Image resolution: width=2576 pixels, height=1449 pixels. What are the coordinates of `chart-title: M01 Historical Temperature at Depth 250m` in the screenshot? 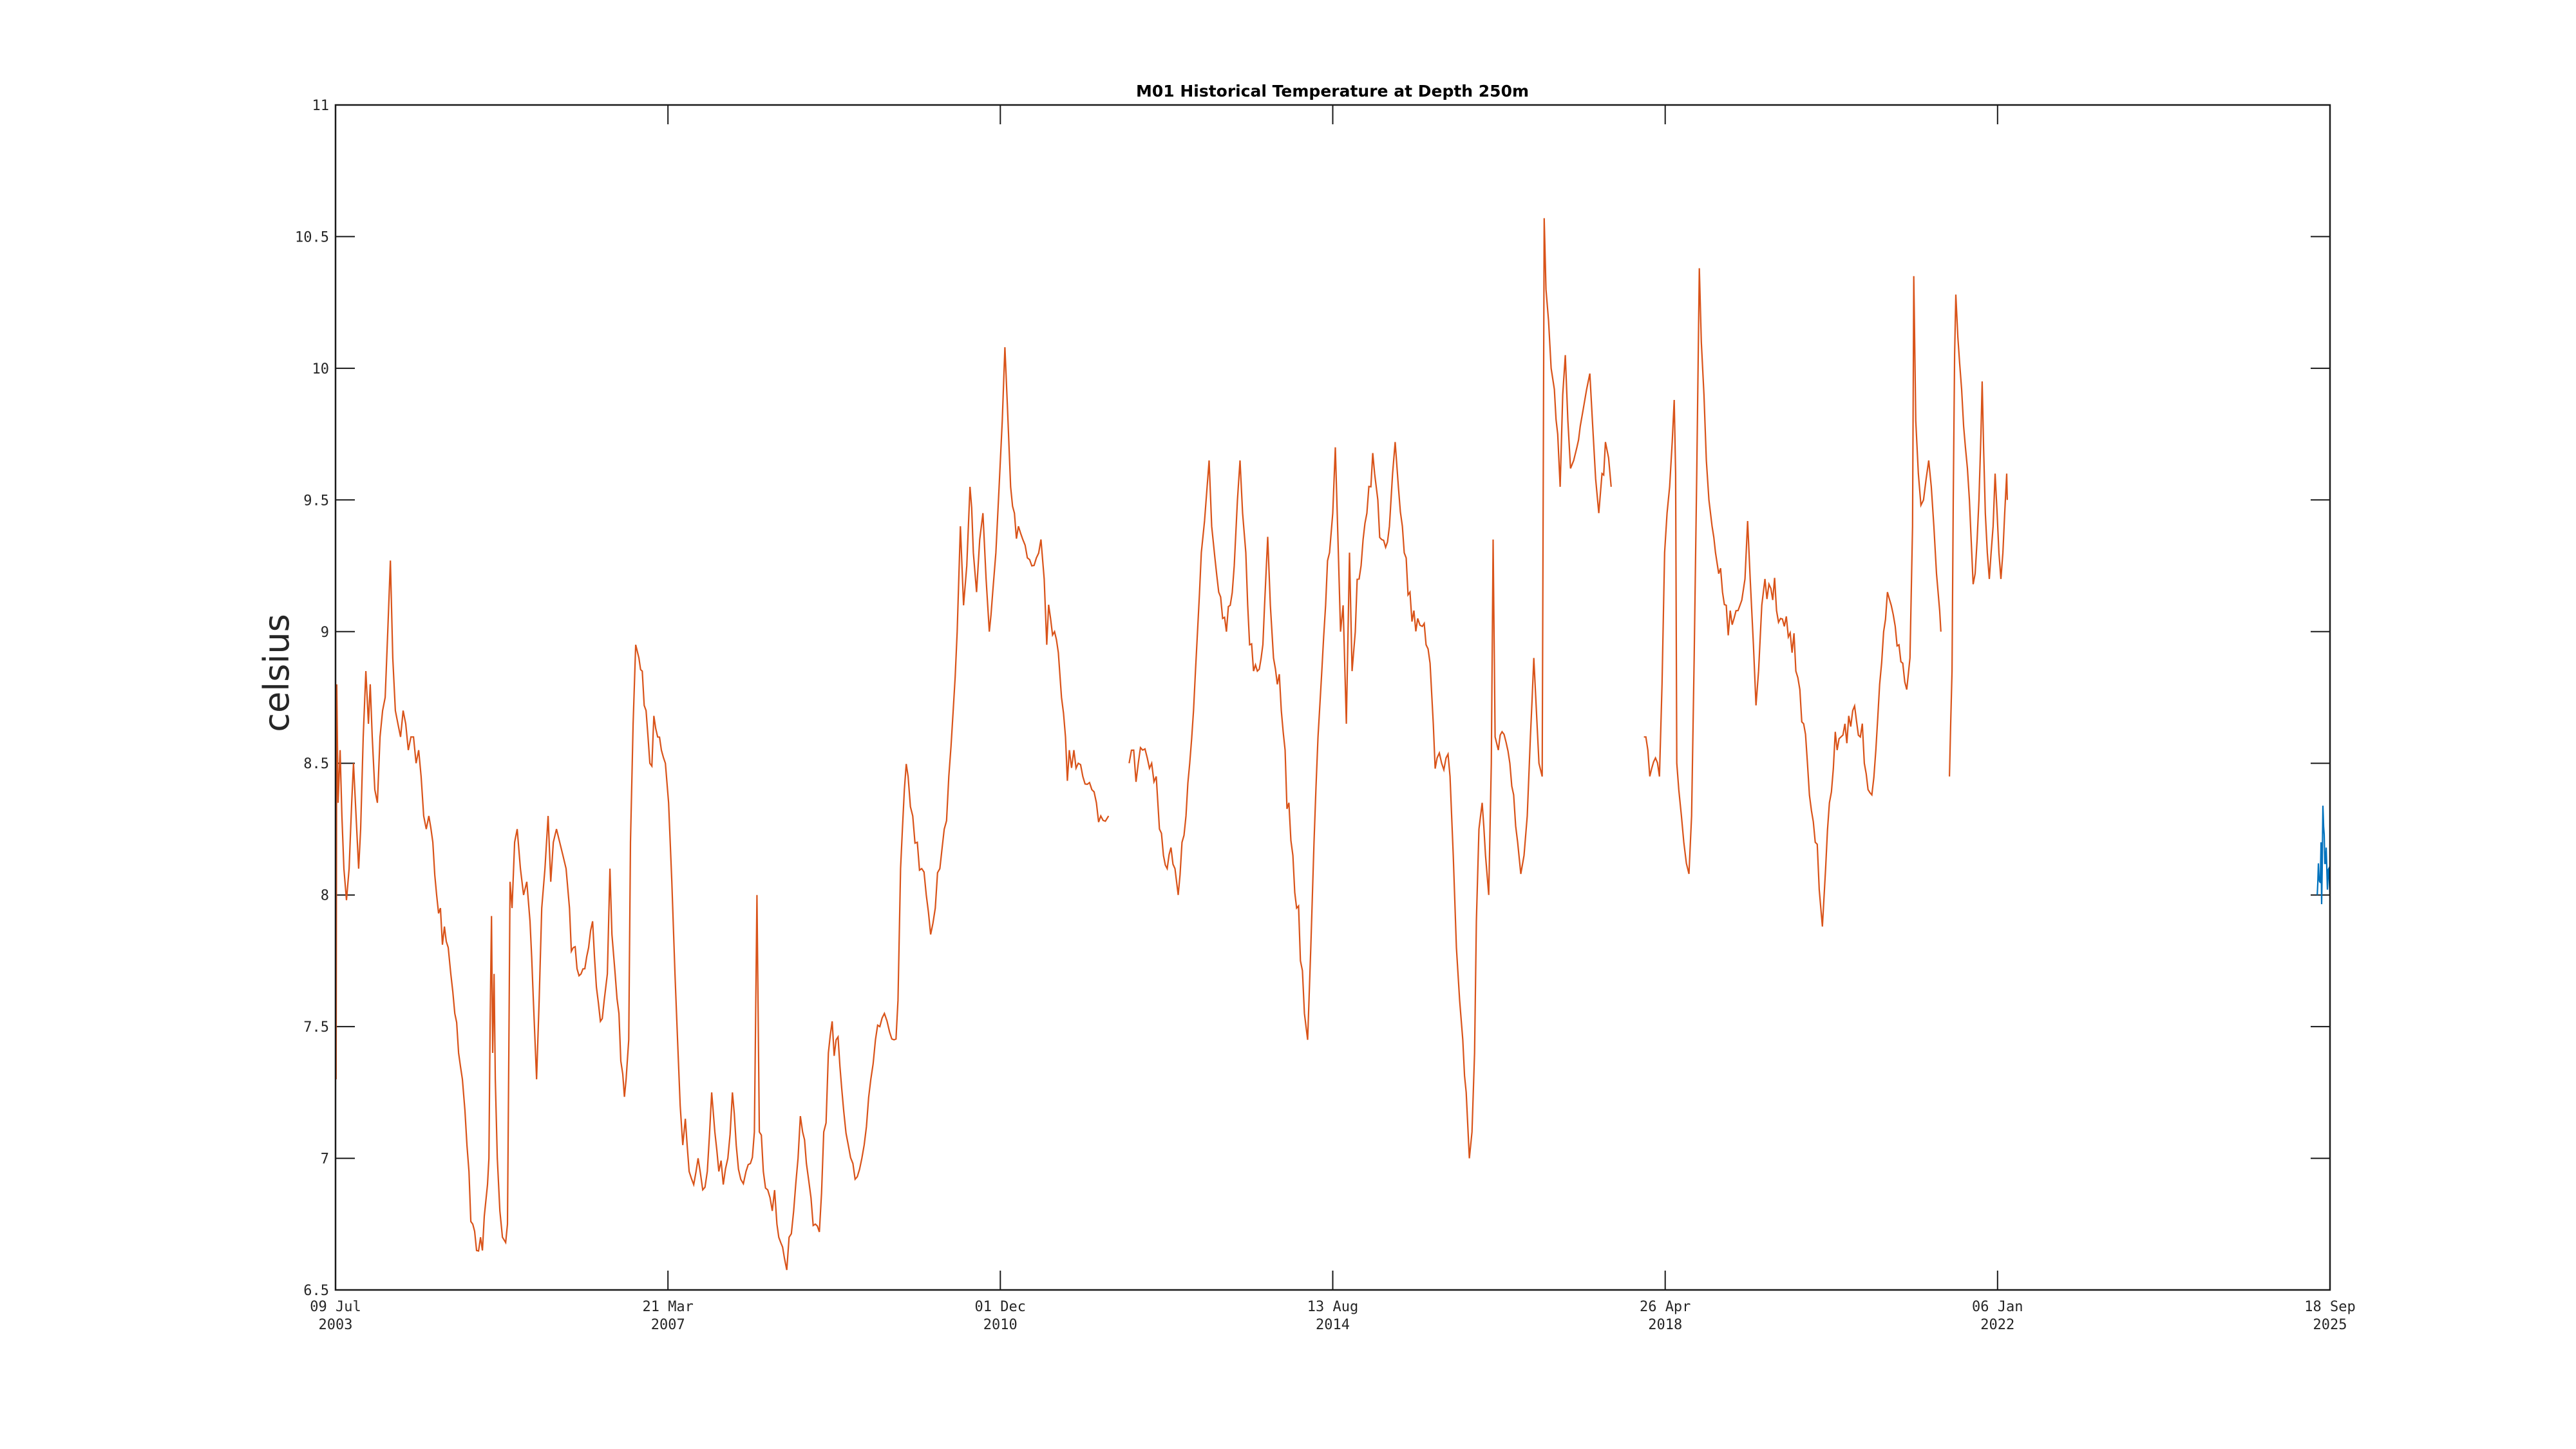 It's located at (1333, 91).